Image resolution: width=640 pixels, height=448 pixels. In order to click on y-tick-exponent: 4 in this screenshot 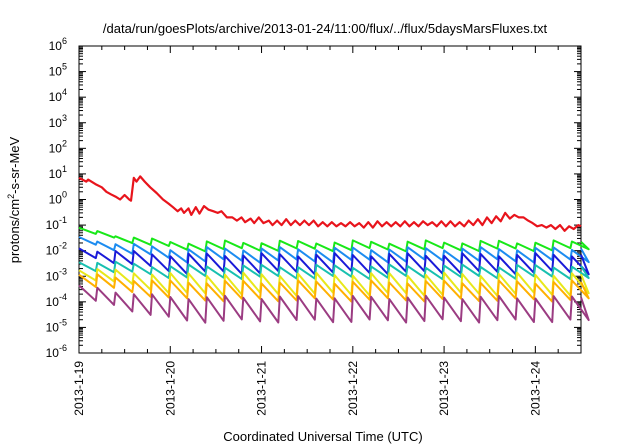, I will do `click(64, 92)`.